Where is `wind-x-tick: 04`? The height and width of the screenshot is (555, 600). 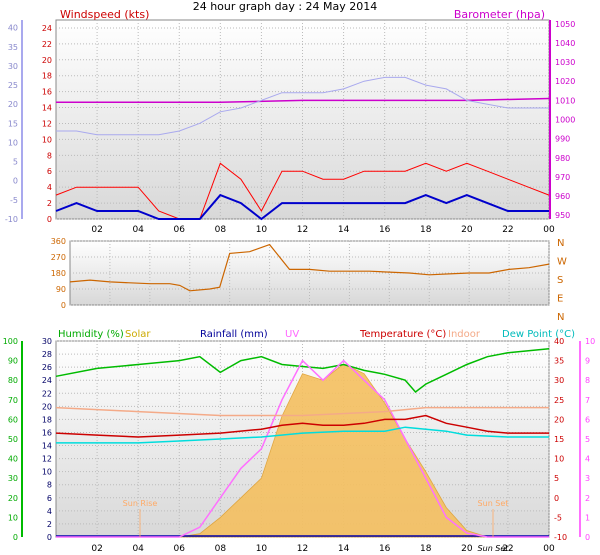 wind-x-tick: 04 is located at coordinates (138, 230).